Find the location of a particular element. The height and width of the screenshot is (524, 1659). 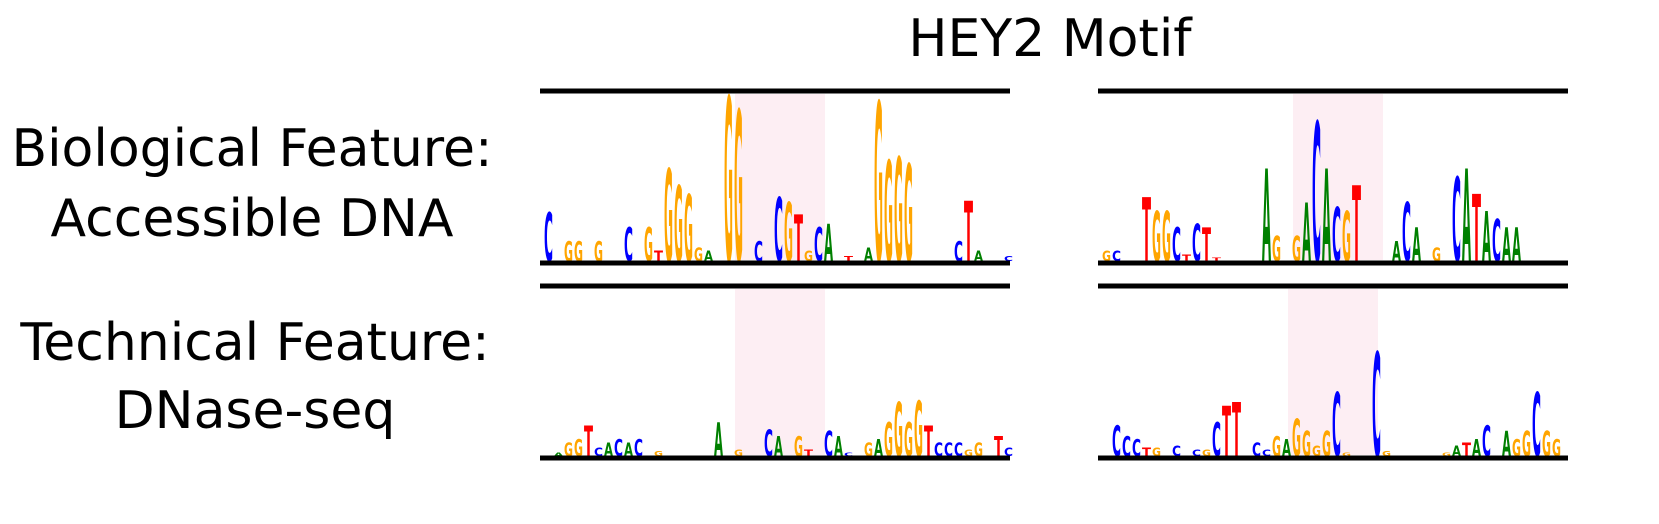

row-label: Accessible DNA is located at coordinates (252, 219).